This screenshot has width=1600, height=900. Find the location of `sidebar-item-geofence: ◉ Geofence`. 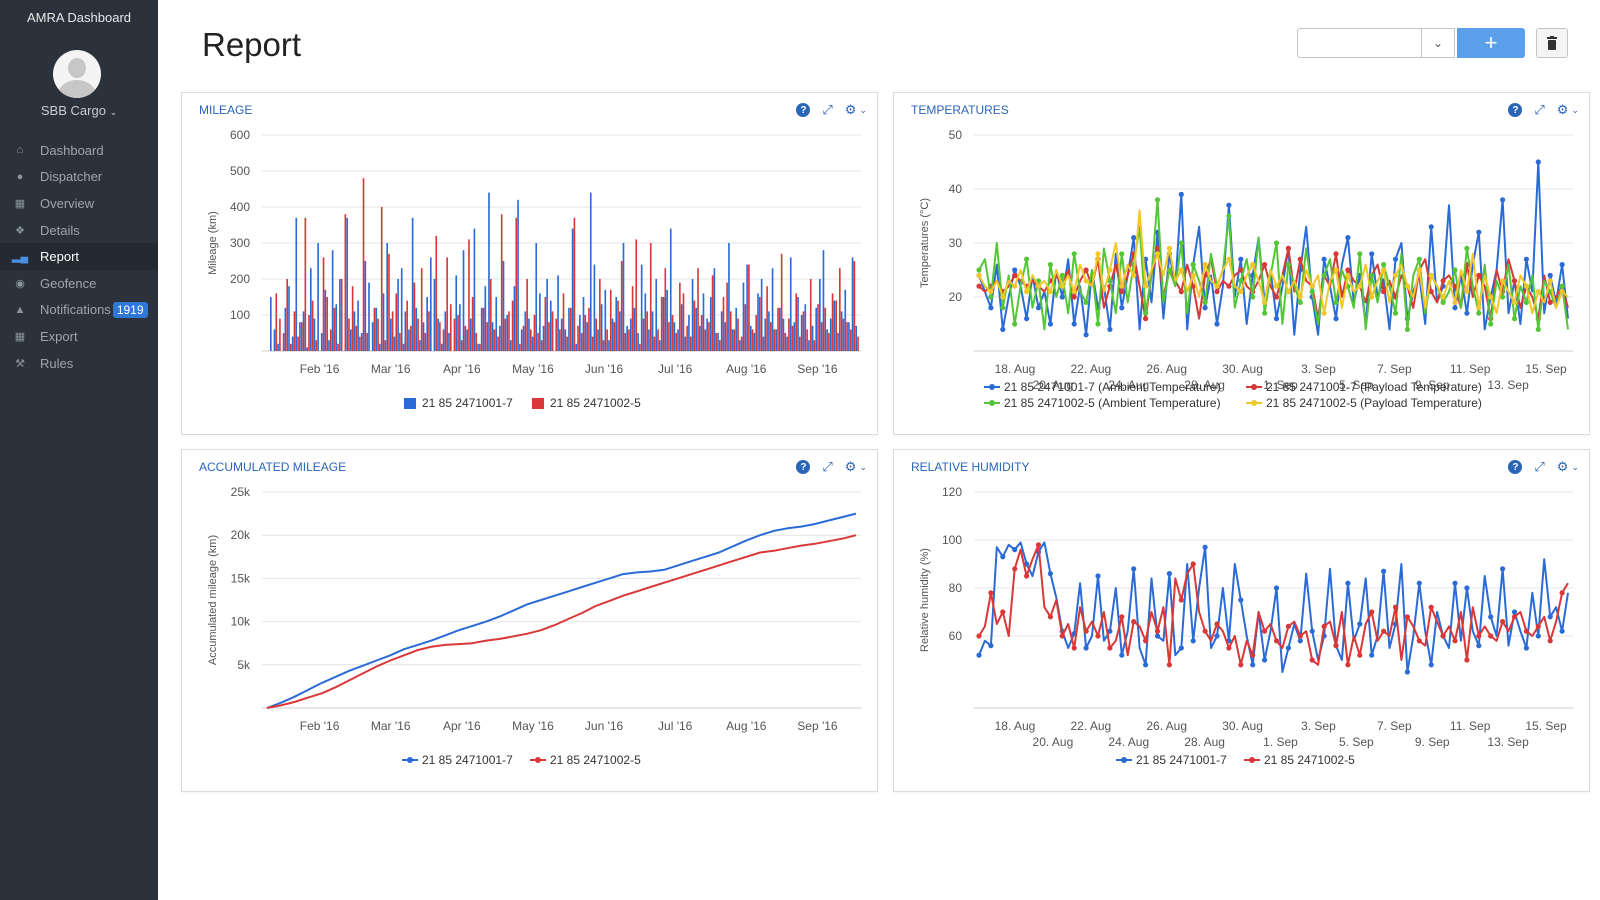

sidebar-item-geofence: ◉ Geofence is located at coordinates (79, 283).